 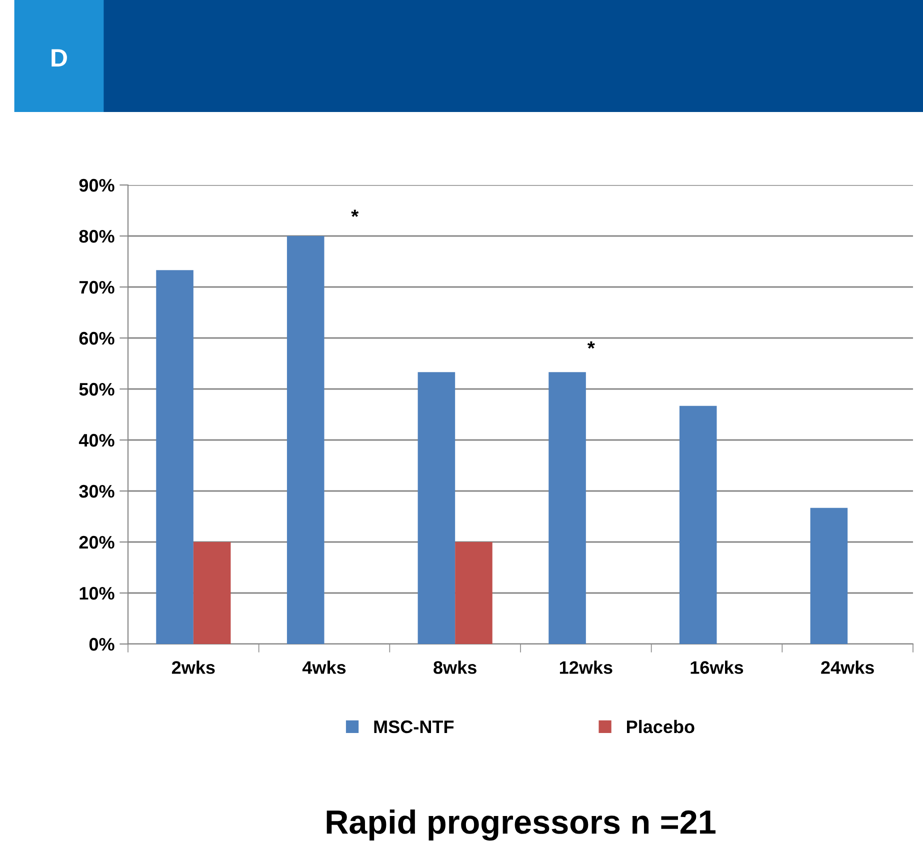 I want to click on text: D, so click(x=59, y=57).